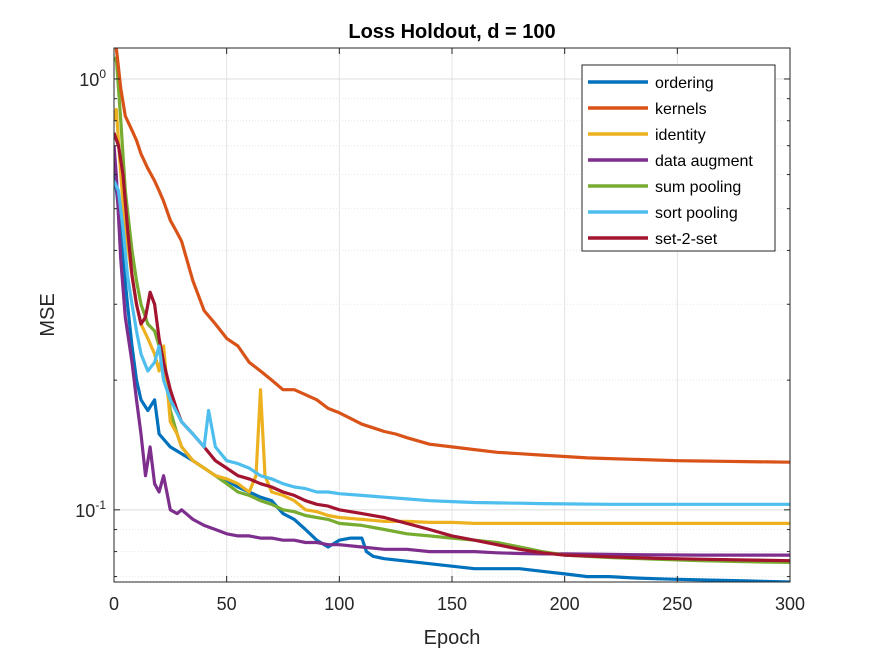 The image size is (875, 656). Describe the element at coordinates (647, 109) in the screenshot. I see `legend-item-kernels: kernels` at that location.